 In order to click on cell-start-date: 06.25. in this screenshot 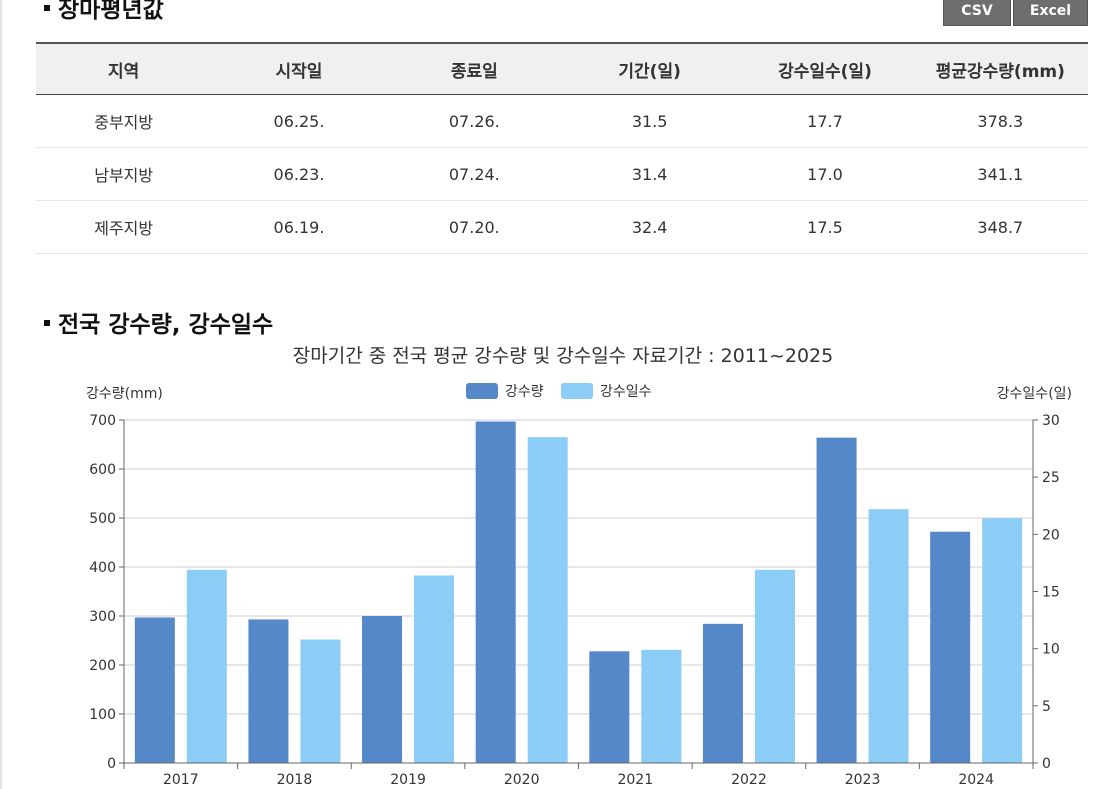, I will do `click(299, 121)`.